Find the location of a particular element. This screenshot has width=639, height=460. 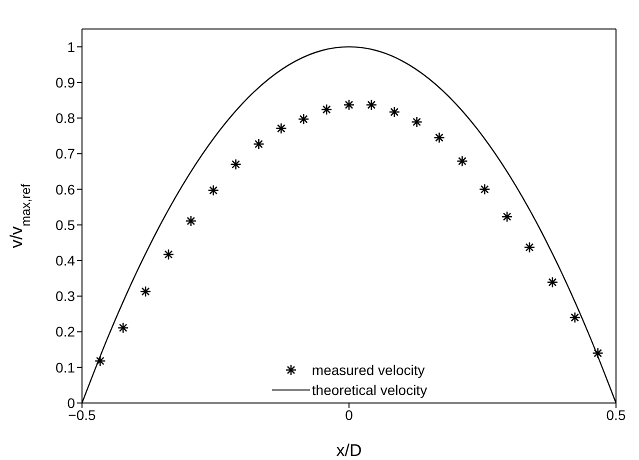

y-tick-label: 0.1 is located at coordinates (66, 367).